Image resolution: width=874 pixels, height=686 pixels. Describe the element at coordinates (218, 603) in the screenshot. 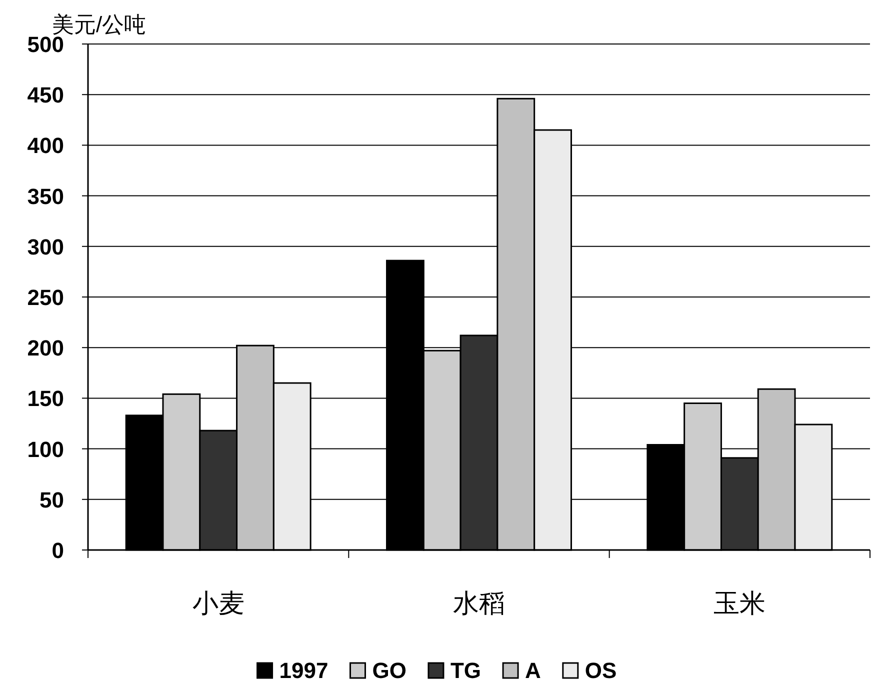

I see `x-tick-label: 小麦` at that location.